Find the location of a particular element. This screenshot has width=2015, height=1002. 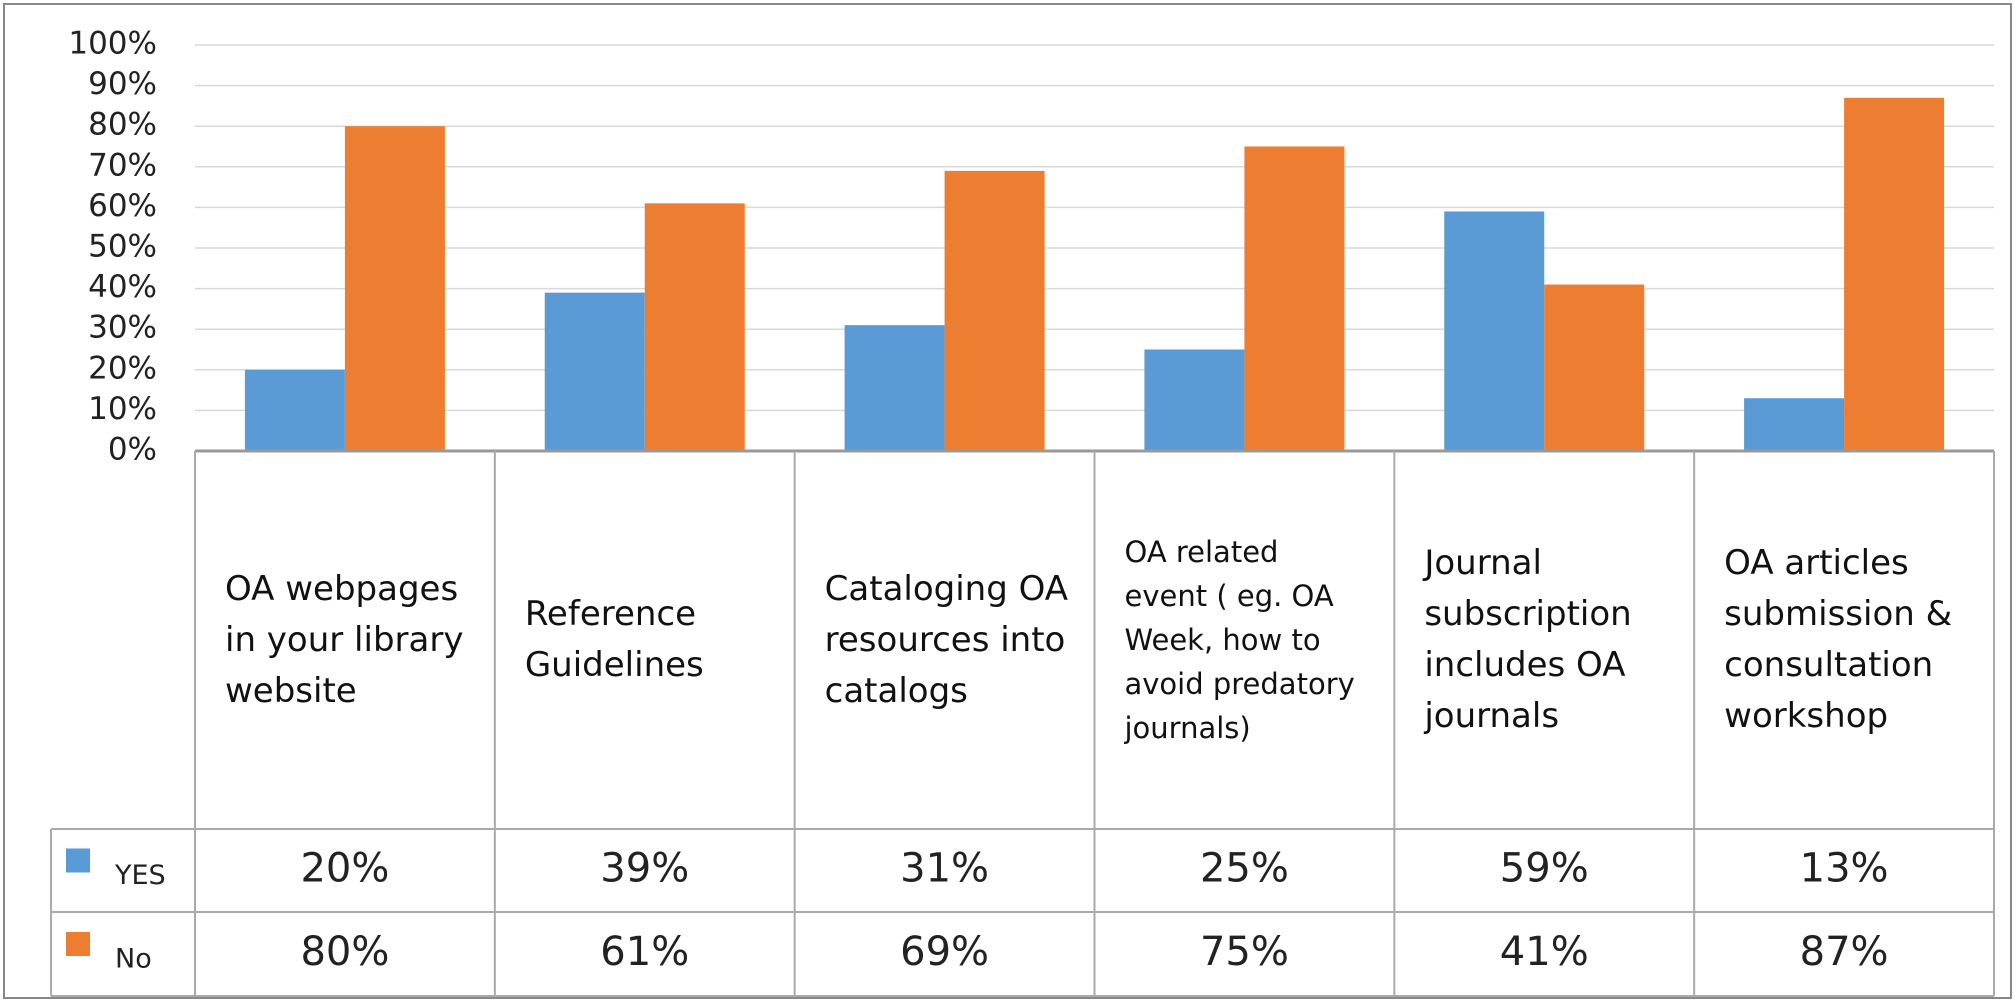

value-label: 25% is located at coordinates (1244, 869).